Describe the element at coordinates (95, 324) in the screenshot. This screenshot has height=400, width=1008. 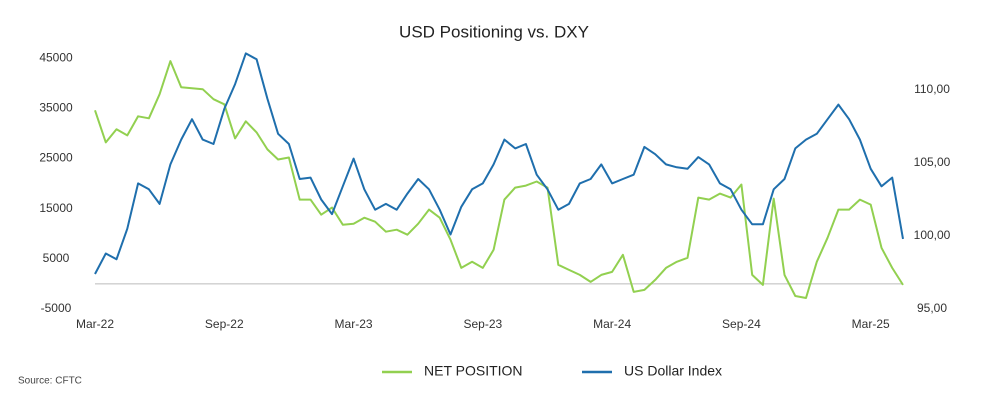
I see `x-tick-label: Mar-22` at that location.